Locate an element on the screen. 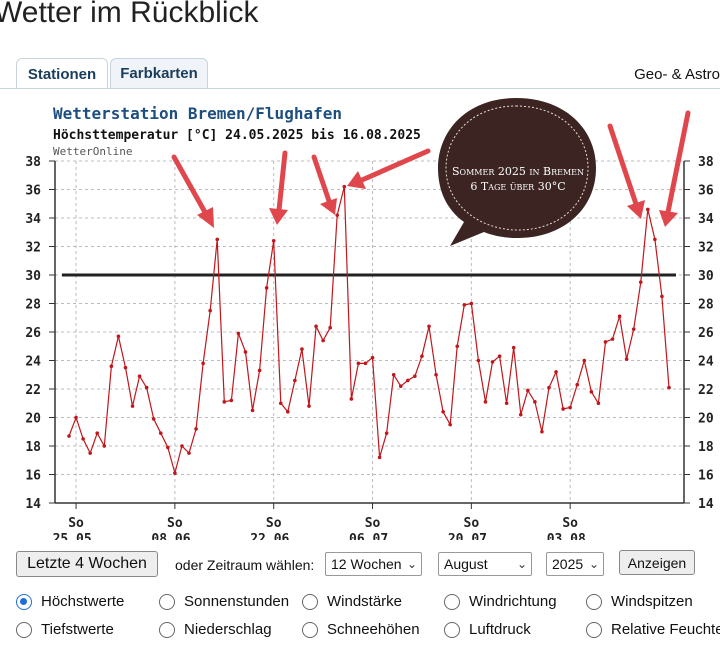 The image size is (720, 654). radio-tiefstwerte: Tiefstwerte is located at coordinates (65, 629).